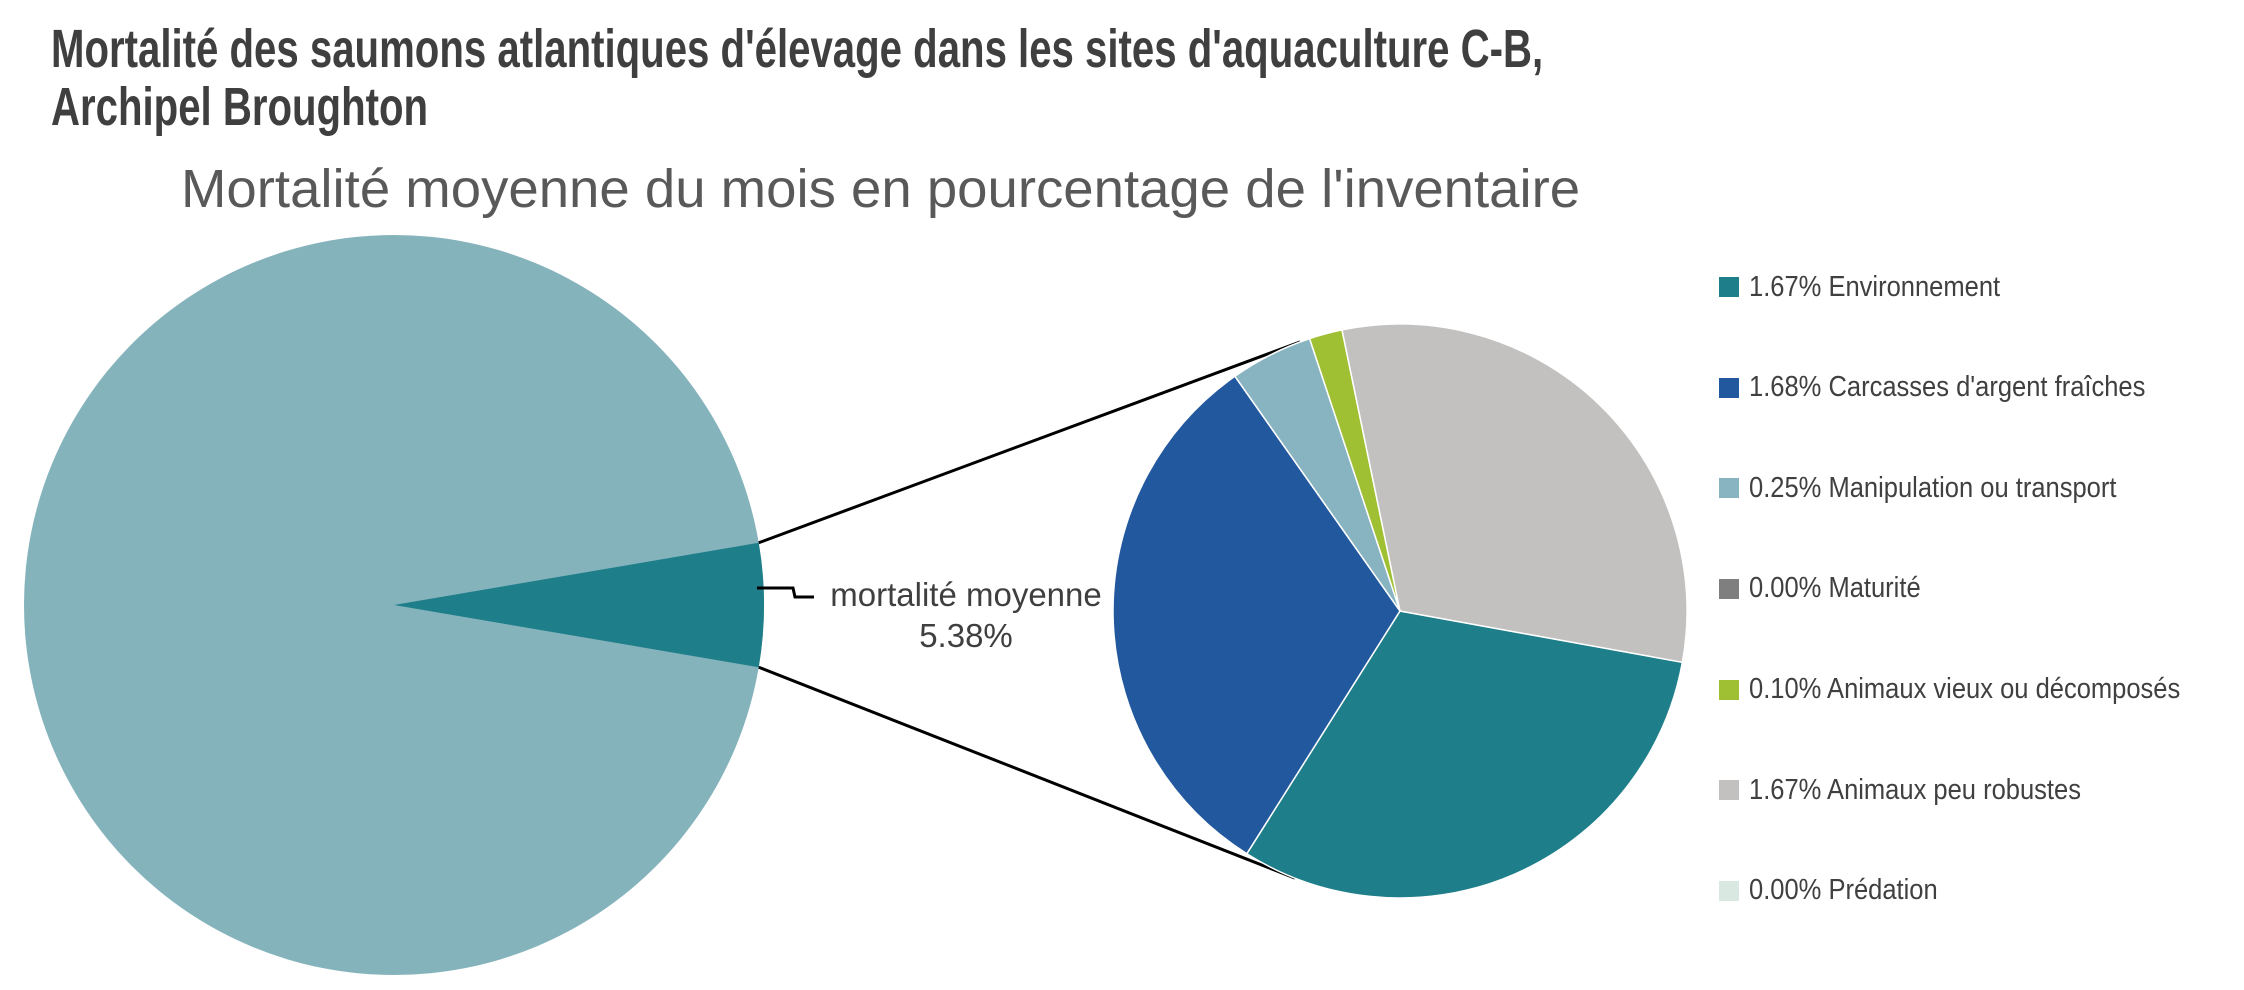  I want to click on legend-item: 1.68% Carcasses d'argent fraîches, so click(1969, 388).